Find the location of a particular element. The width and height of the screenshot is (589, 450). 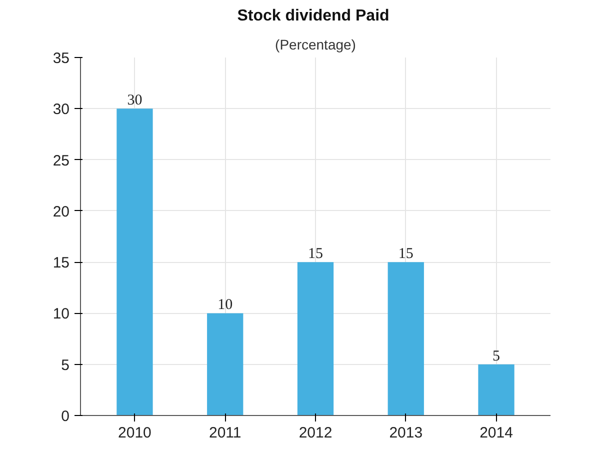

y-tick-label: 5 is located at coordinates (65, 365).